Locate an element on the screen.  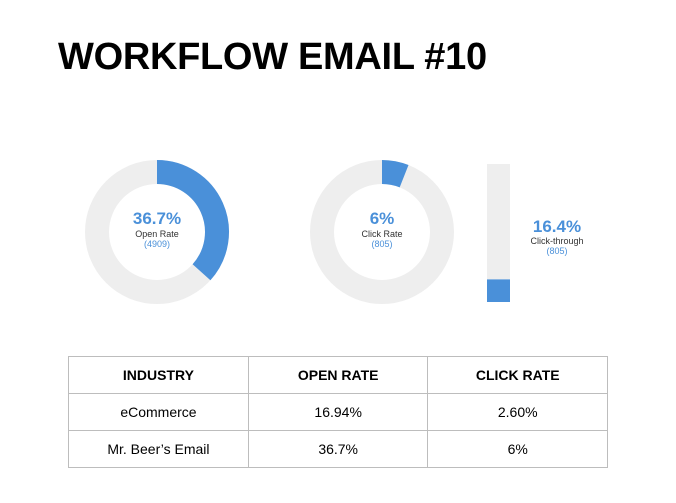
cell-open-rate: 36.7% is located at coordinates (338, 449).